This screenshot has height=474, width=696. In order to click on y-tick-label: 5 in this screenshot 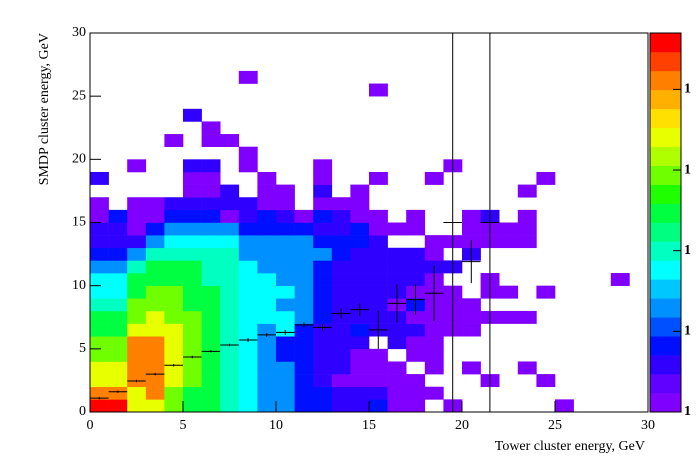, I will do `click(82, 348)`.